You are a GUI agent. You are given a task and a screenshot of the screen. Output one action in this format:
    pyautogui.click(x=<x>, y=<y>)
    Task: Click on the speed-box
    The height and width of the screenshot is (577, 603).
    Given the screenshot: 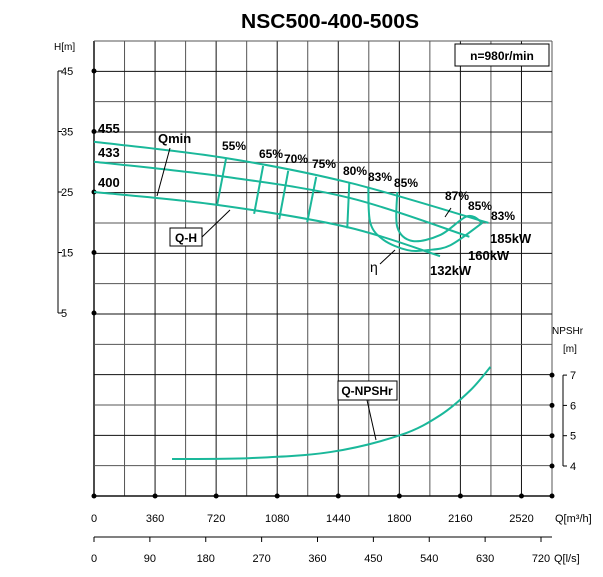 What is the action you would take?
    pyautogui.click(x=502, y=55)
    